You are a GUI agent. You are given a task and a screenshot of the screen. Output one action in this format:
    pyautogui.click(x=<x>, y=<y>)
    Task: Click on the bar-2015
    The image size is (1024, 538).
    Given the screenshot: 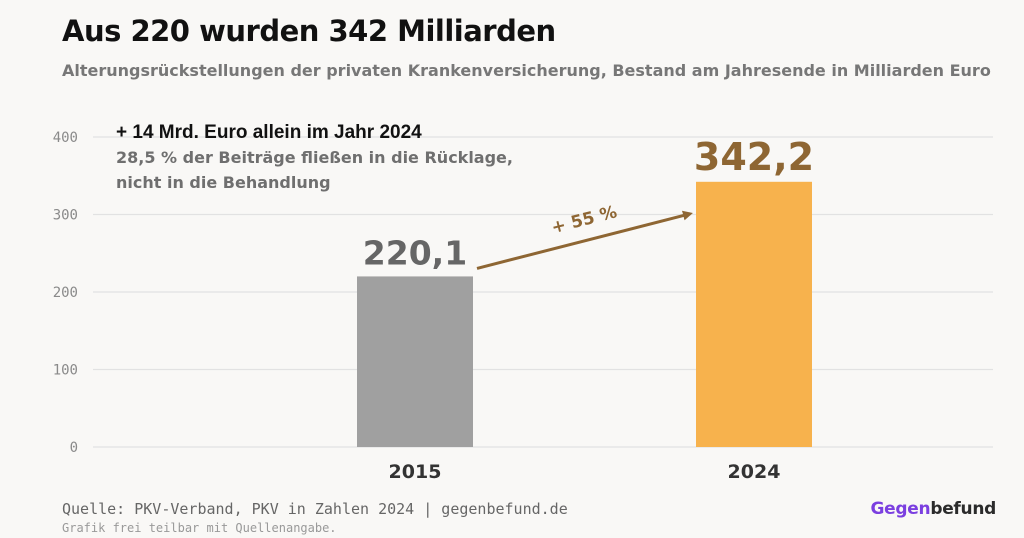 What is the action you would take?
    pyautogui.click(x=415, y=361)
    